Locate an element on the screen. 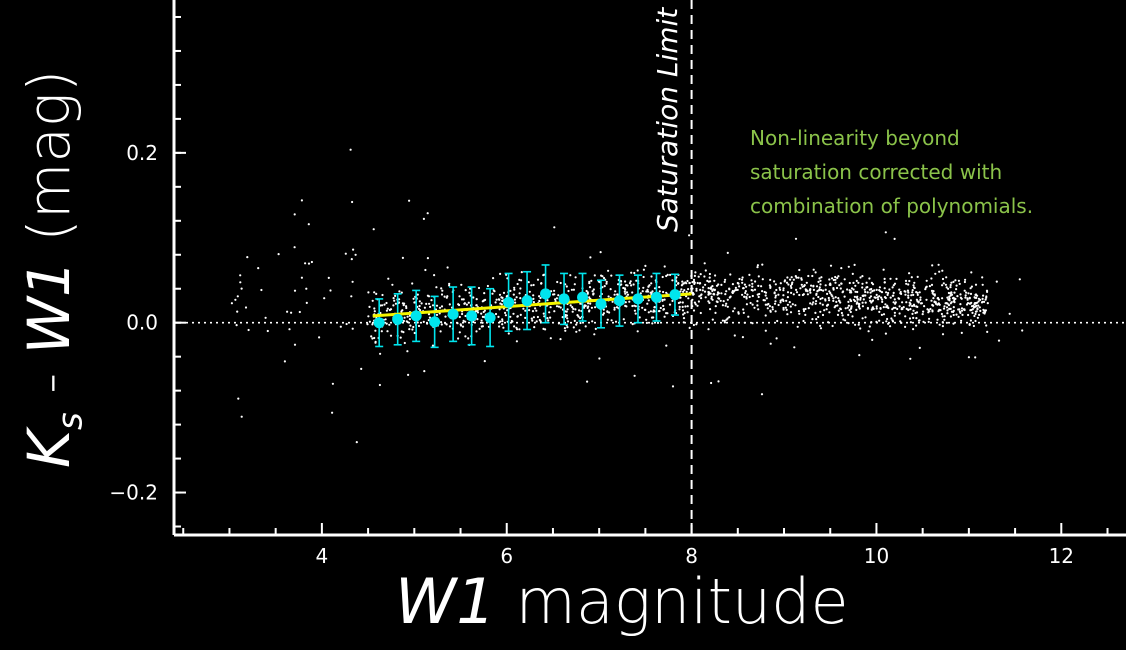 This screenshot has height=650, width=1126. y-axis-label-mid: - is located at coordinates (49, 383).